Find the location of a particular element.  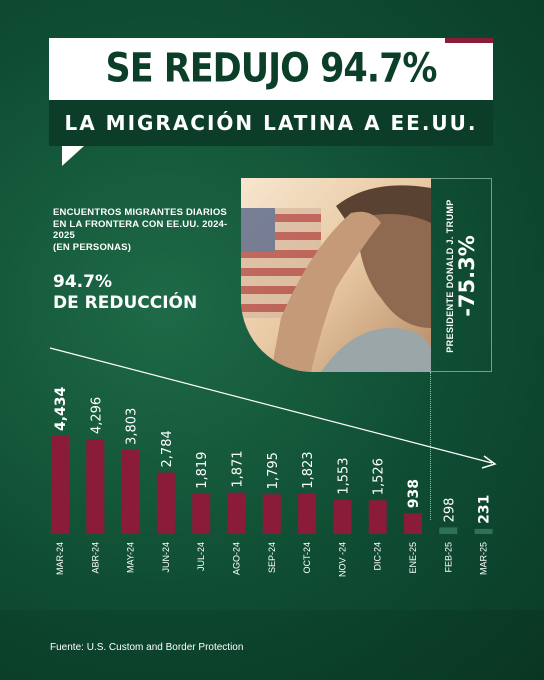

value-label: 1,526 is located at coordinates (379, 476).